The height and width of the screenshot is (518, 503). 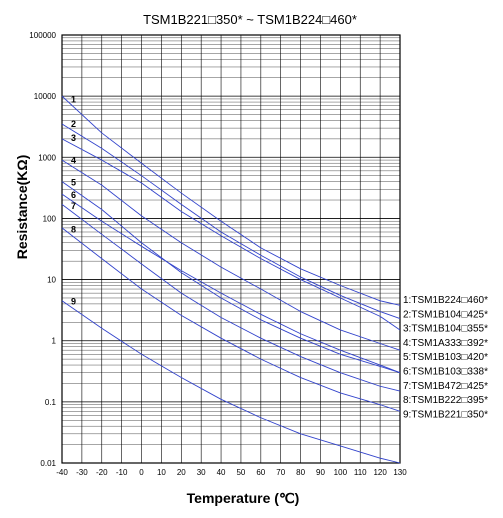 I want to click on x-tick-label: 110, so click(x=360, y=472).